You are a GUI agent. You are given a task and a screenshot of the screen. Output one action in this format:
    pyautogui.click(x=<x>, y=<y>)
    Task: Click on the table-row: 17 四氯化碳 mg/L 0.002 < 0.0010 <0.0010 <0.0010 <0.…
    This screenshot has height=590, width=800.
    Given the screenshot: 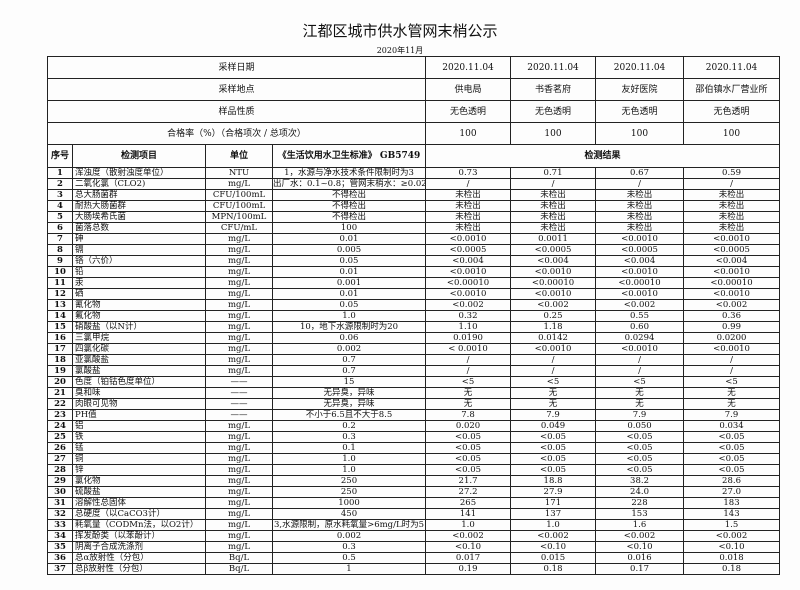 What is the action you would take?
    pyautogui.click(x=414, y=349)
    